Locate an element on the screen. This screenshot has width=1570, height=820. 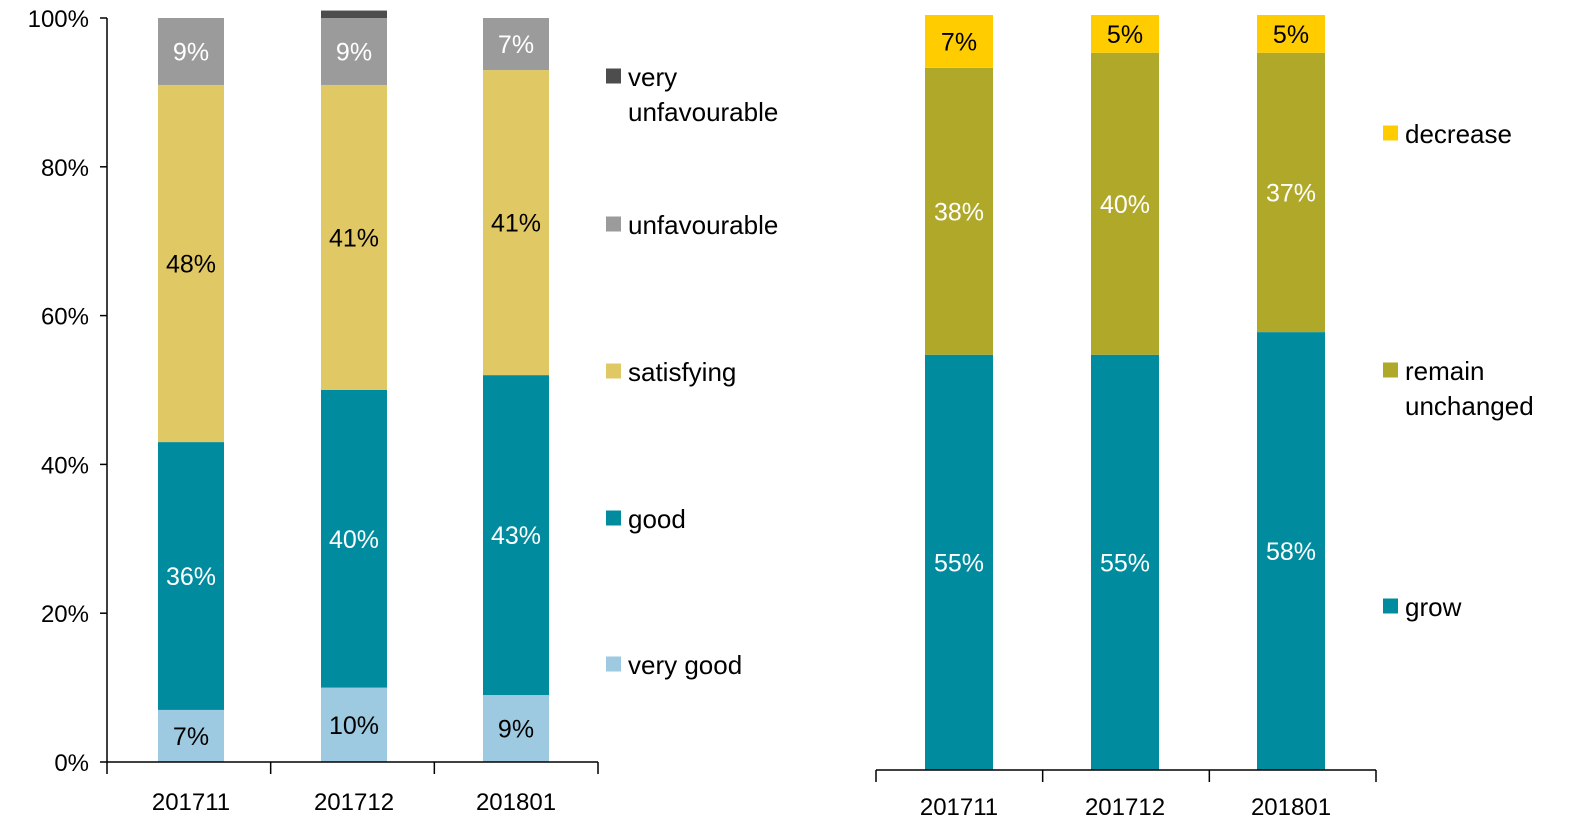
data-label: 58% is located at coordinates (1291, 552).